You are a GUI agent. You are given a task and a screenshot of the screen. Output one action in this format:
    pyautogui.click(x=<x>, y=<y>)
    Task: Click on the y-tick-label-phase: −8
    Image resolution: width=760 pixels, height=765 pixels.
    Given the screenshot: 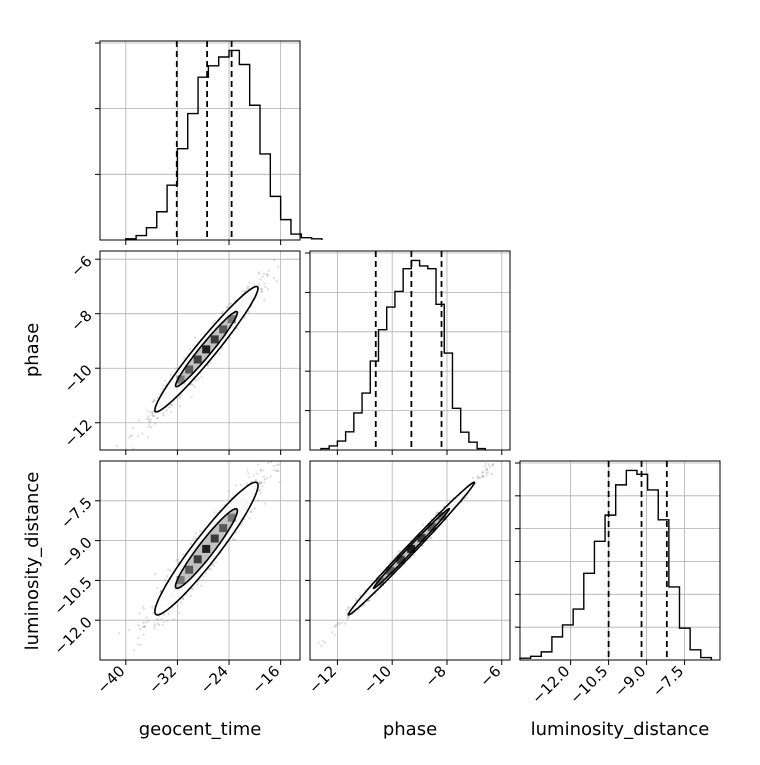 What is the action you would take?
    pyautogui.click(x=81, y=321)
    